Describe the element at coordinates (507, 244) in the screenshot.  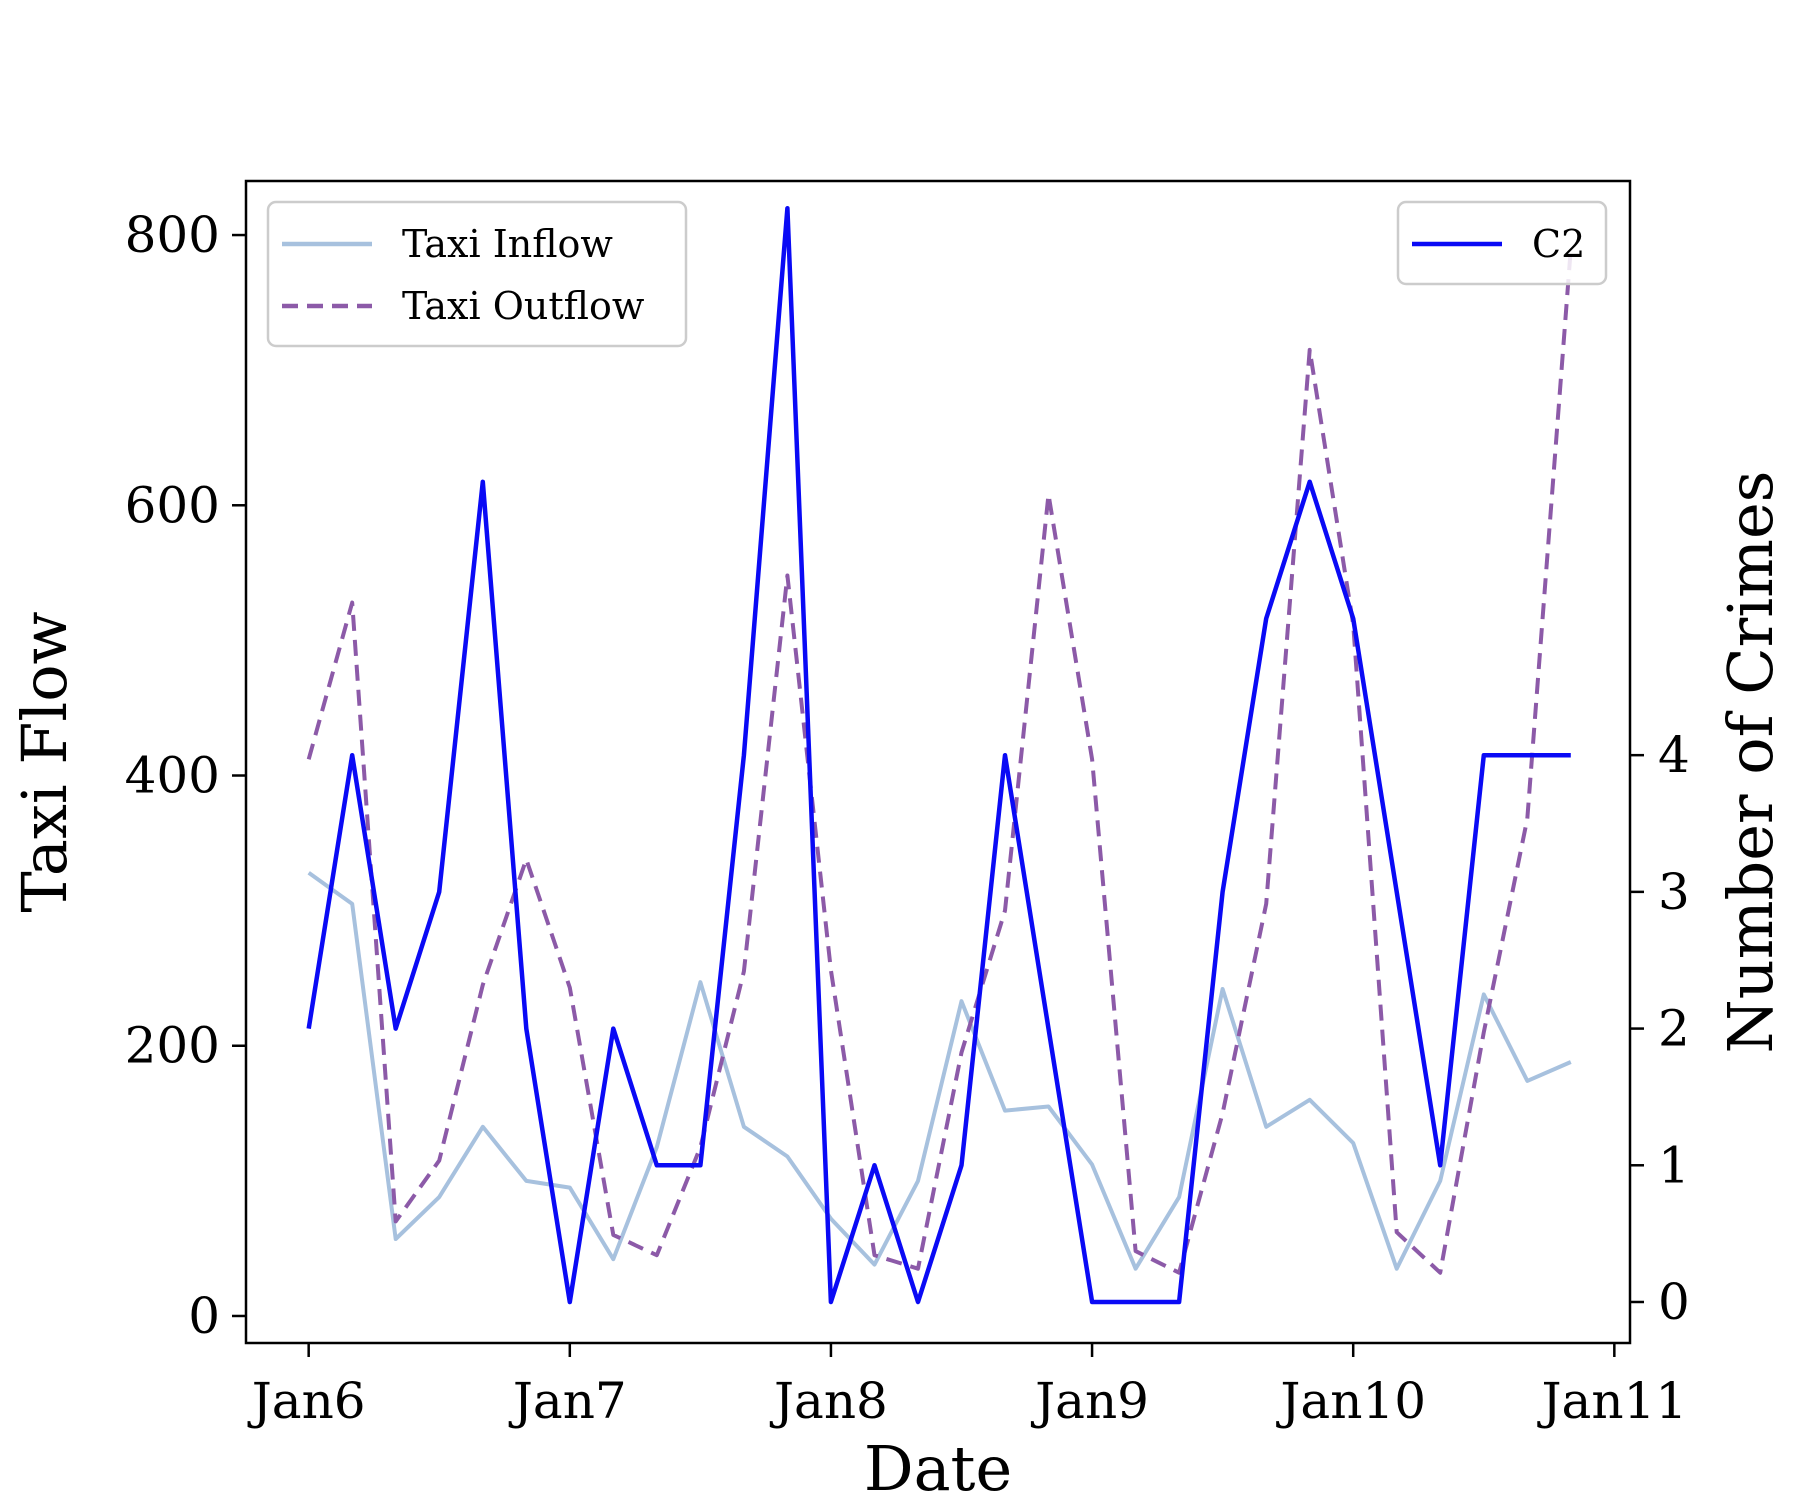
I see `legend-label: Taxi Inflow` at that location.